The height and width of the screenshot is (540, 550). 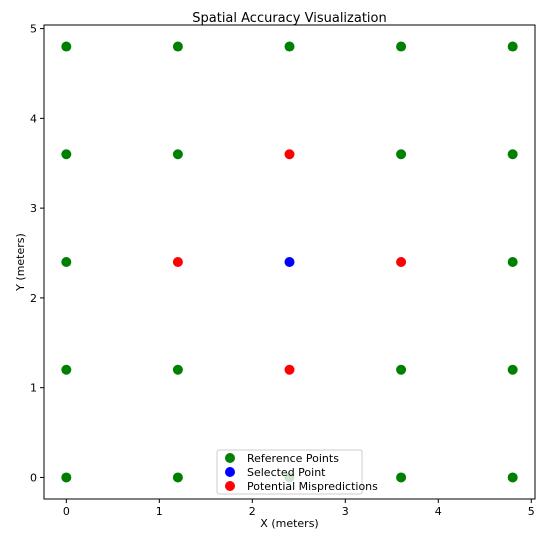 I want to click on y-tick-label: 3, so click(x=33, y=208).